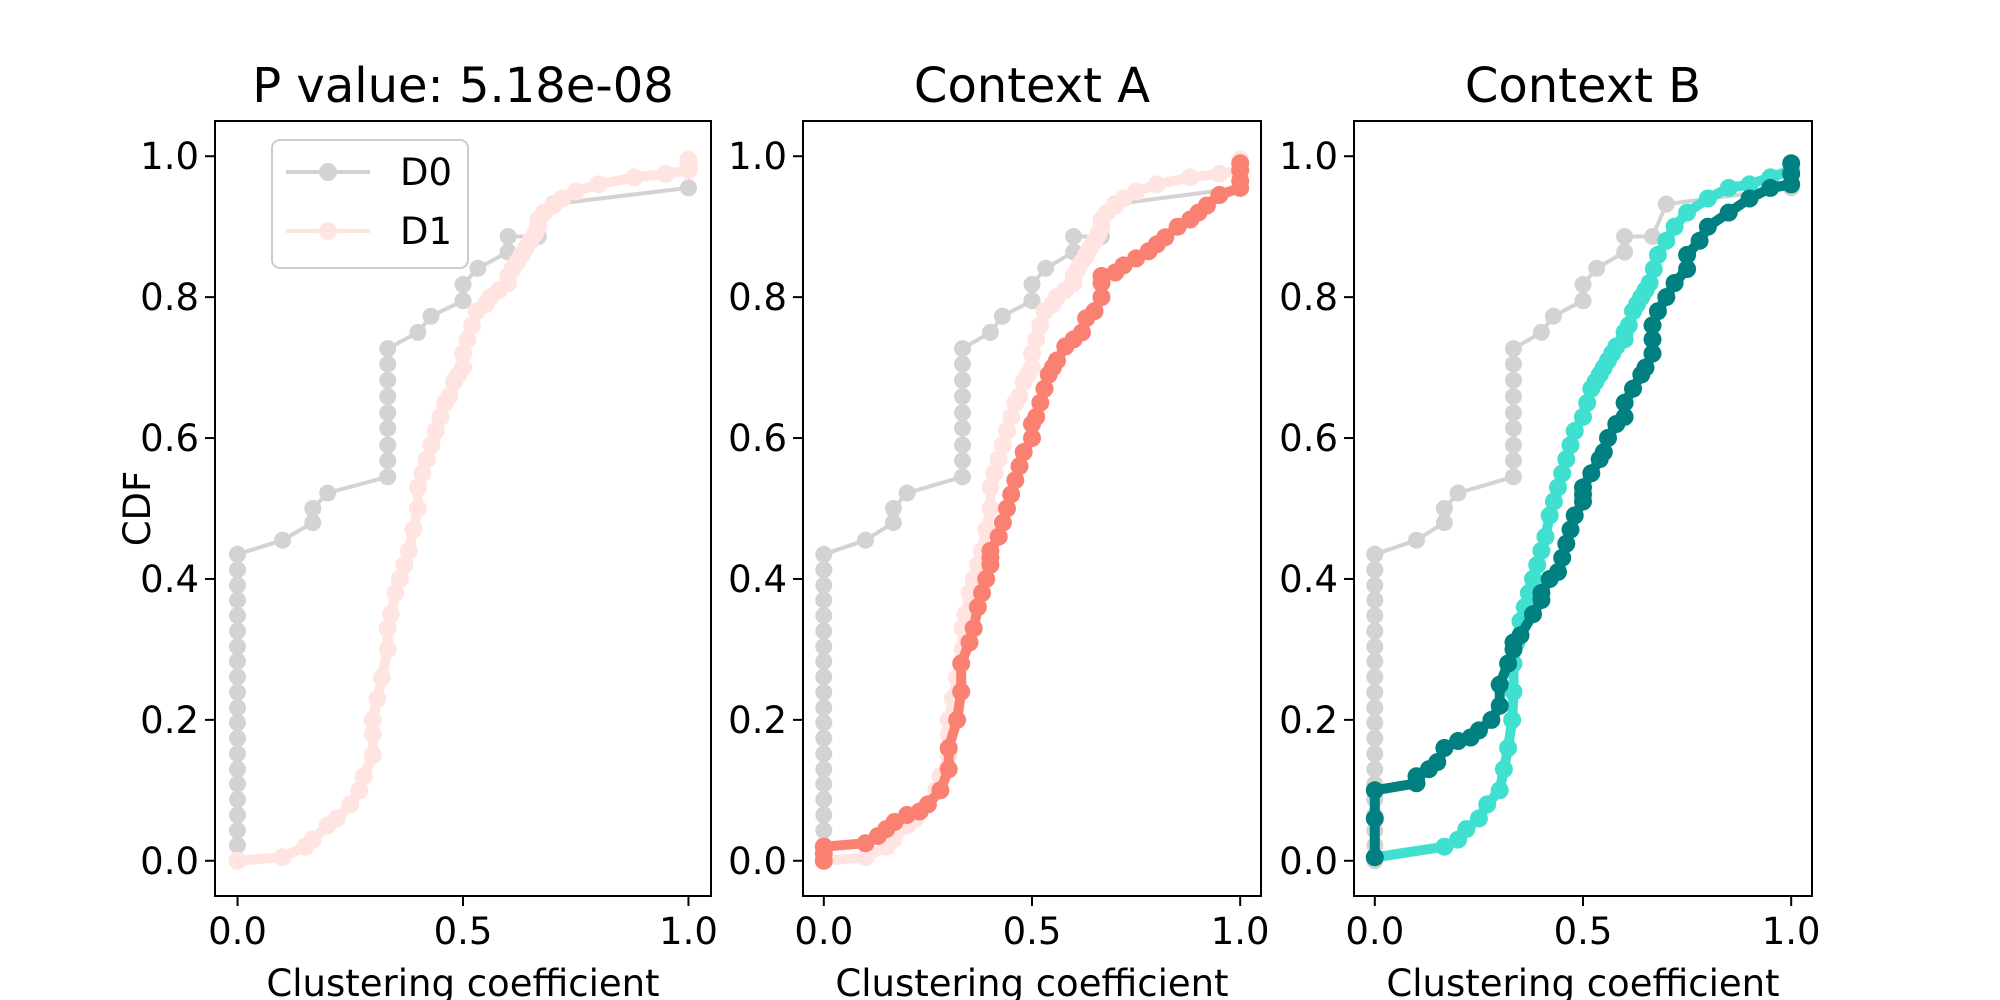 Image resolution: width=2000 pixels, height=1000 pixels. I want to click on series-d0, so click(1032, 524).